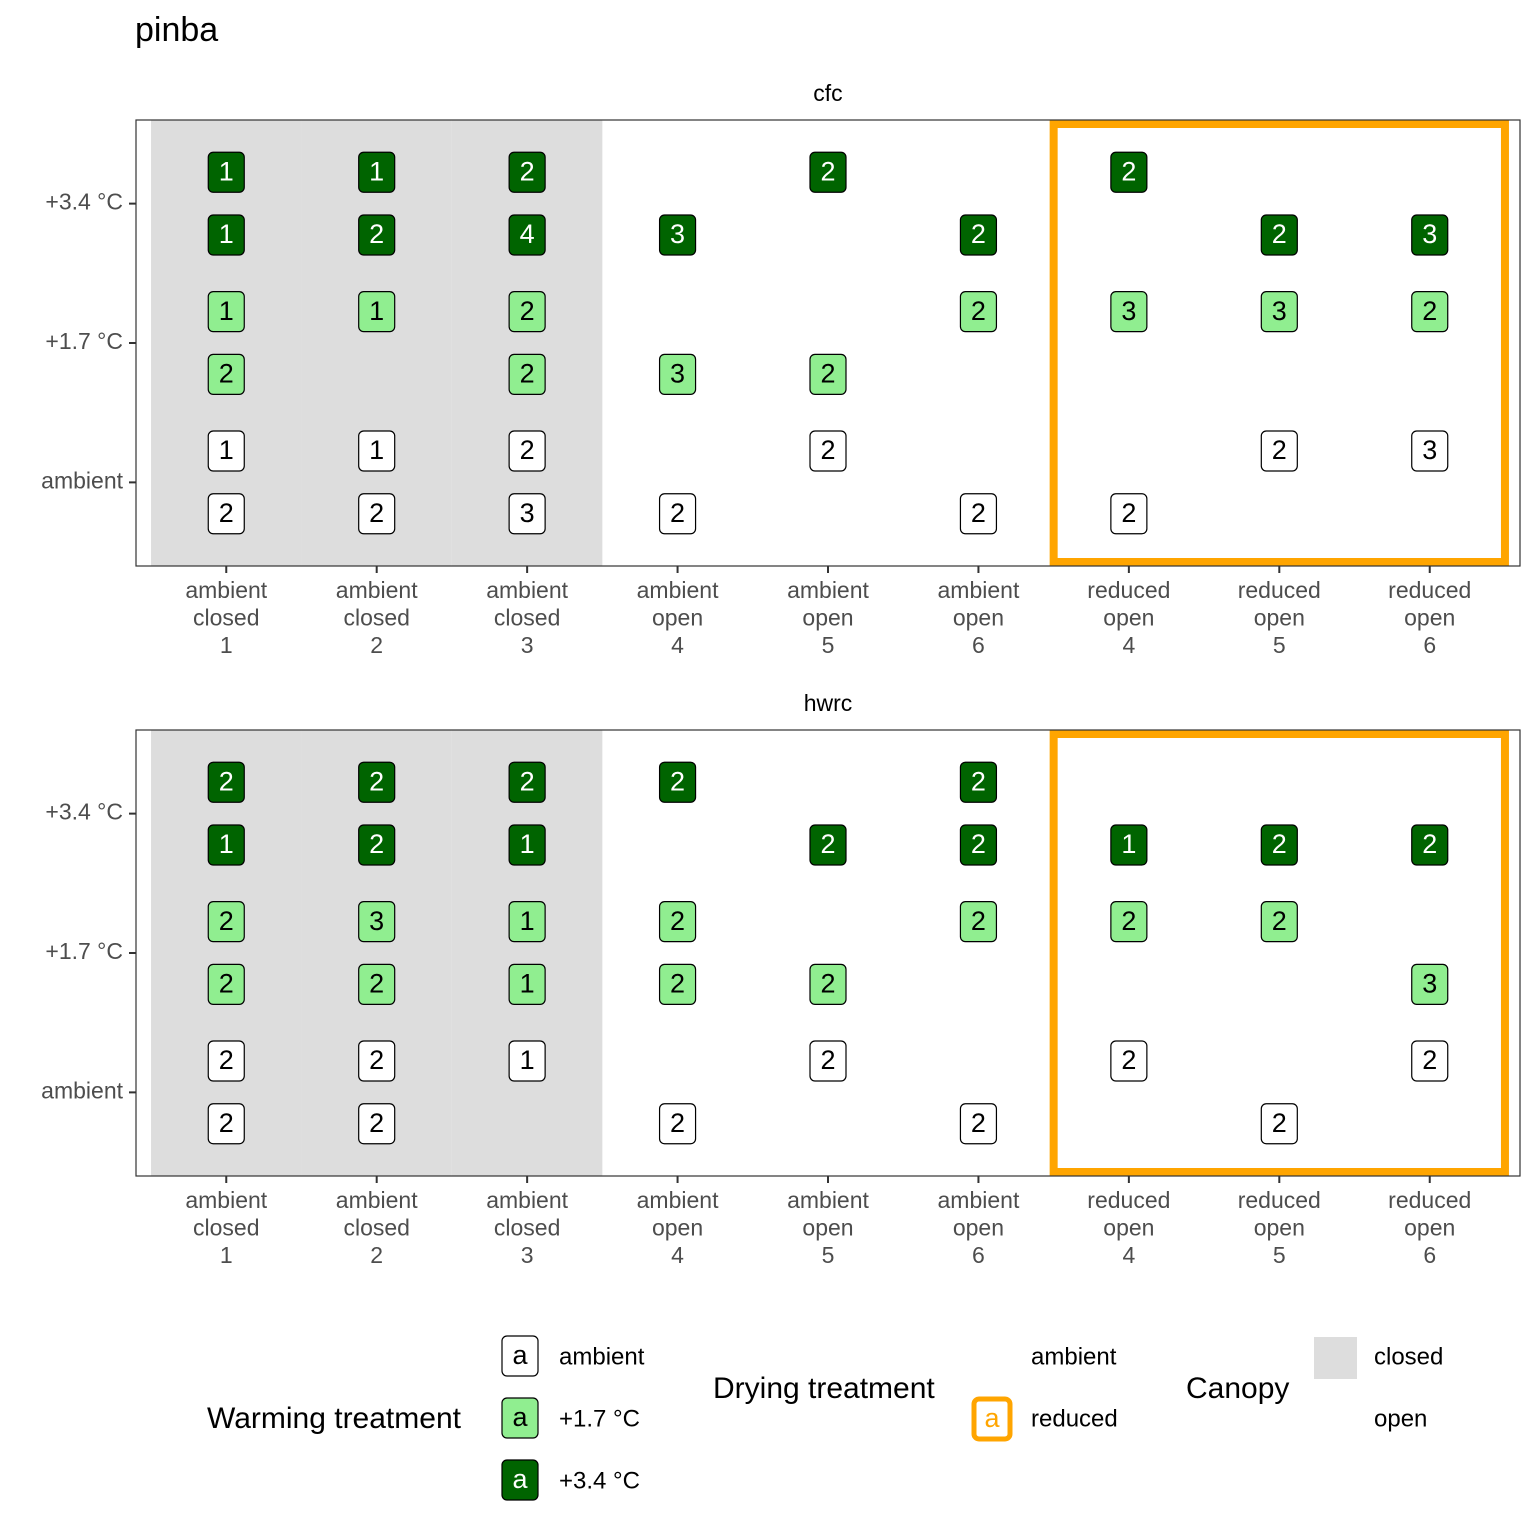 The image size is (1536, 1536). Describe the element at coordinates (828, 703) in the screenshot. I see `strip-label: hwrc` at that location.